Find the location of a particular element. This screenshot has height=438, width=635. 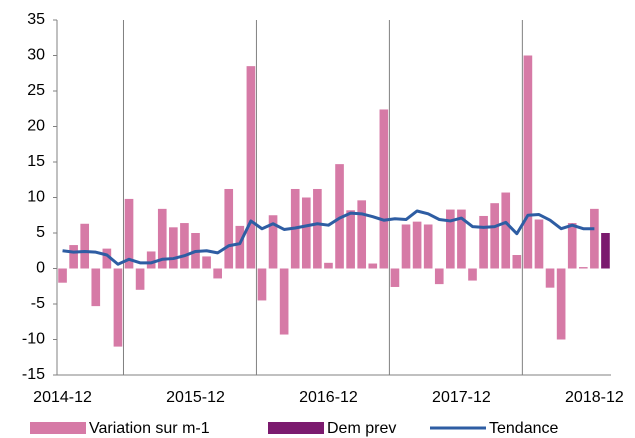

x-tick-label: 2018-12 is located at coordinates (594, 397).